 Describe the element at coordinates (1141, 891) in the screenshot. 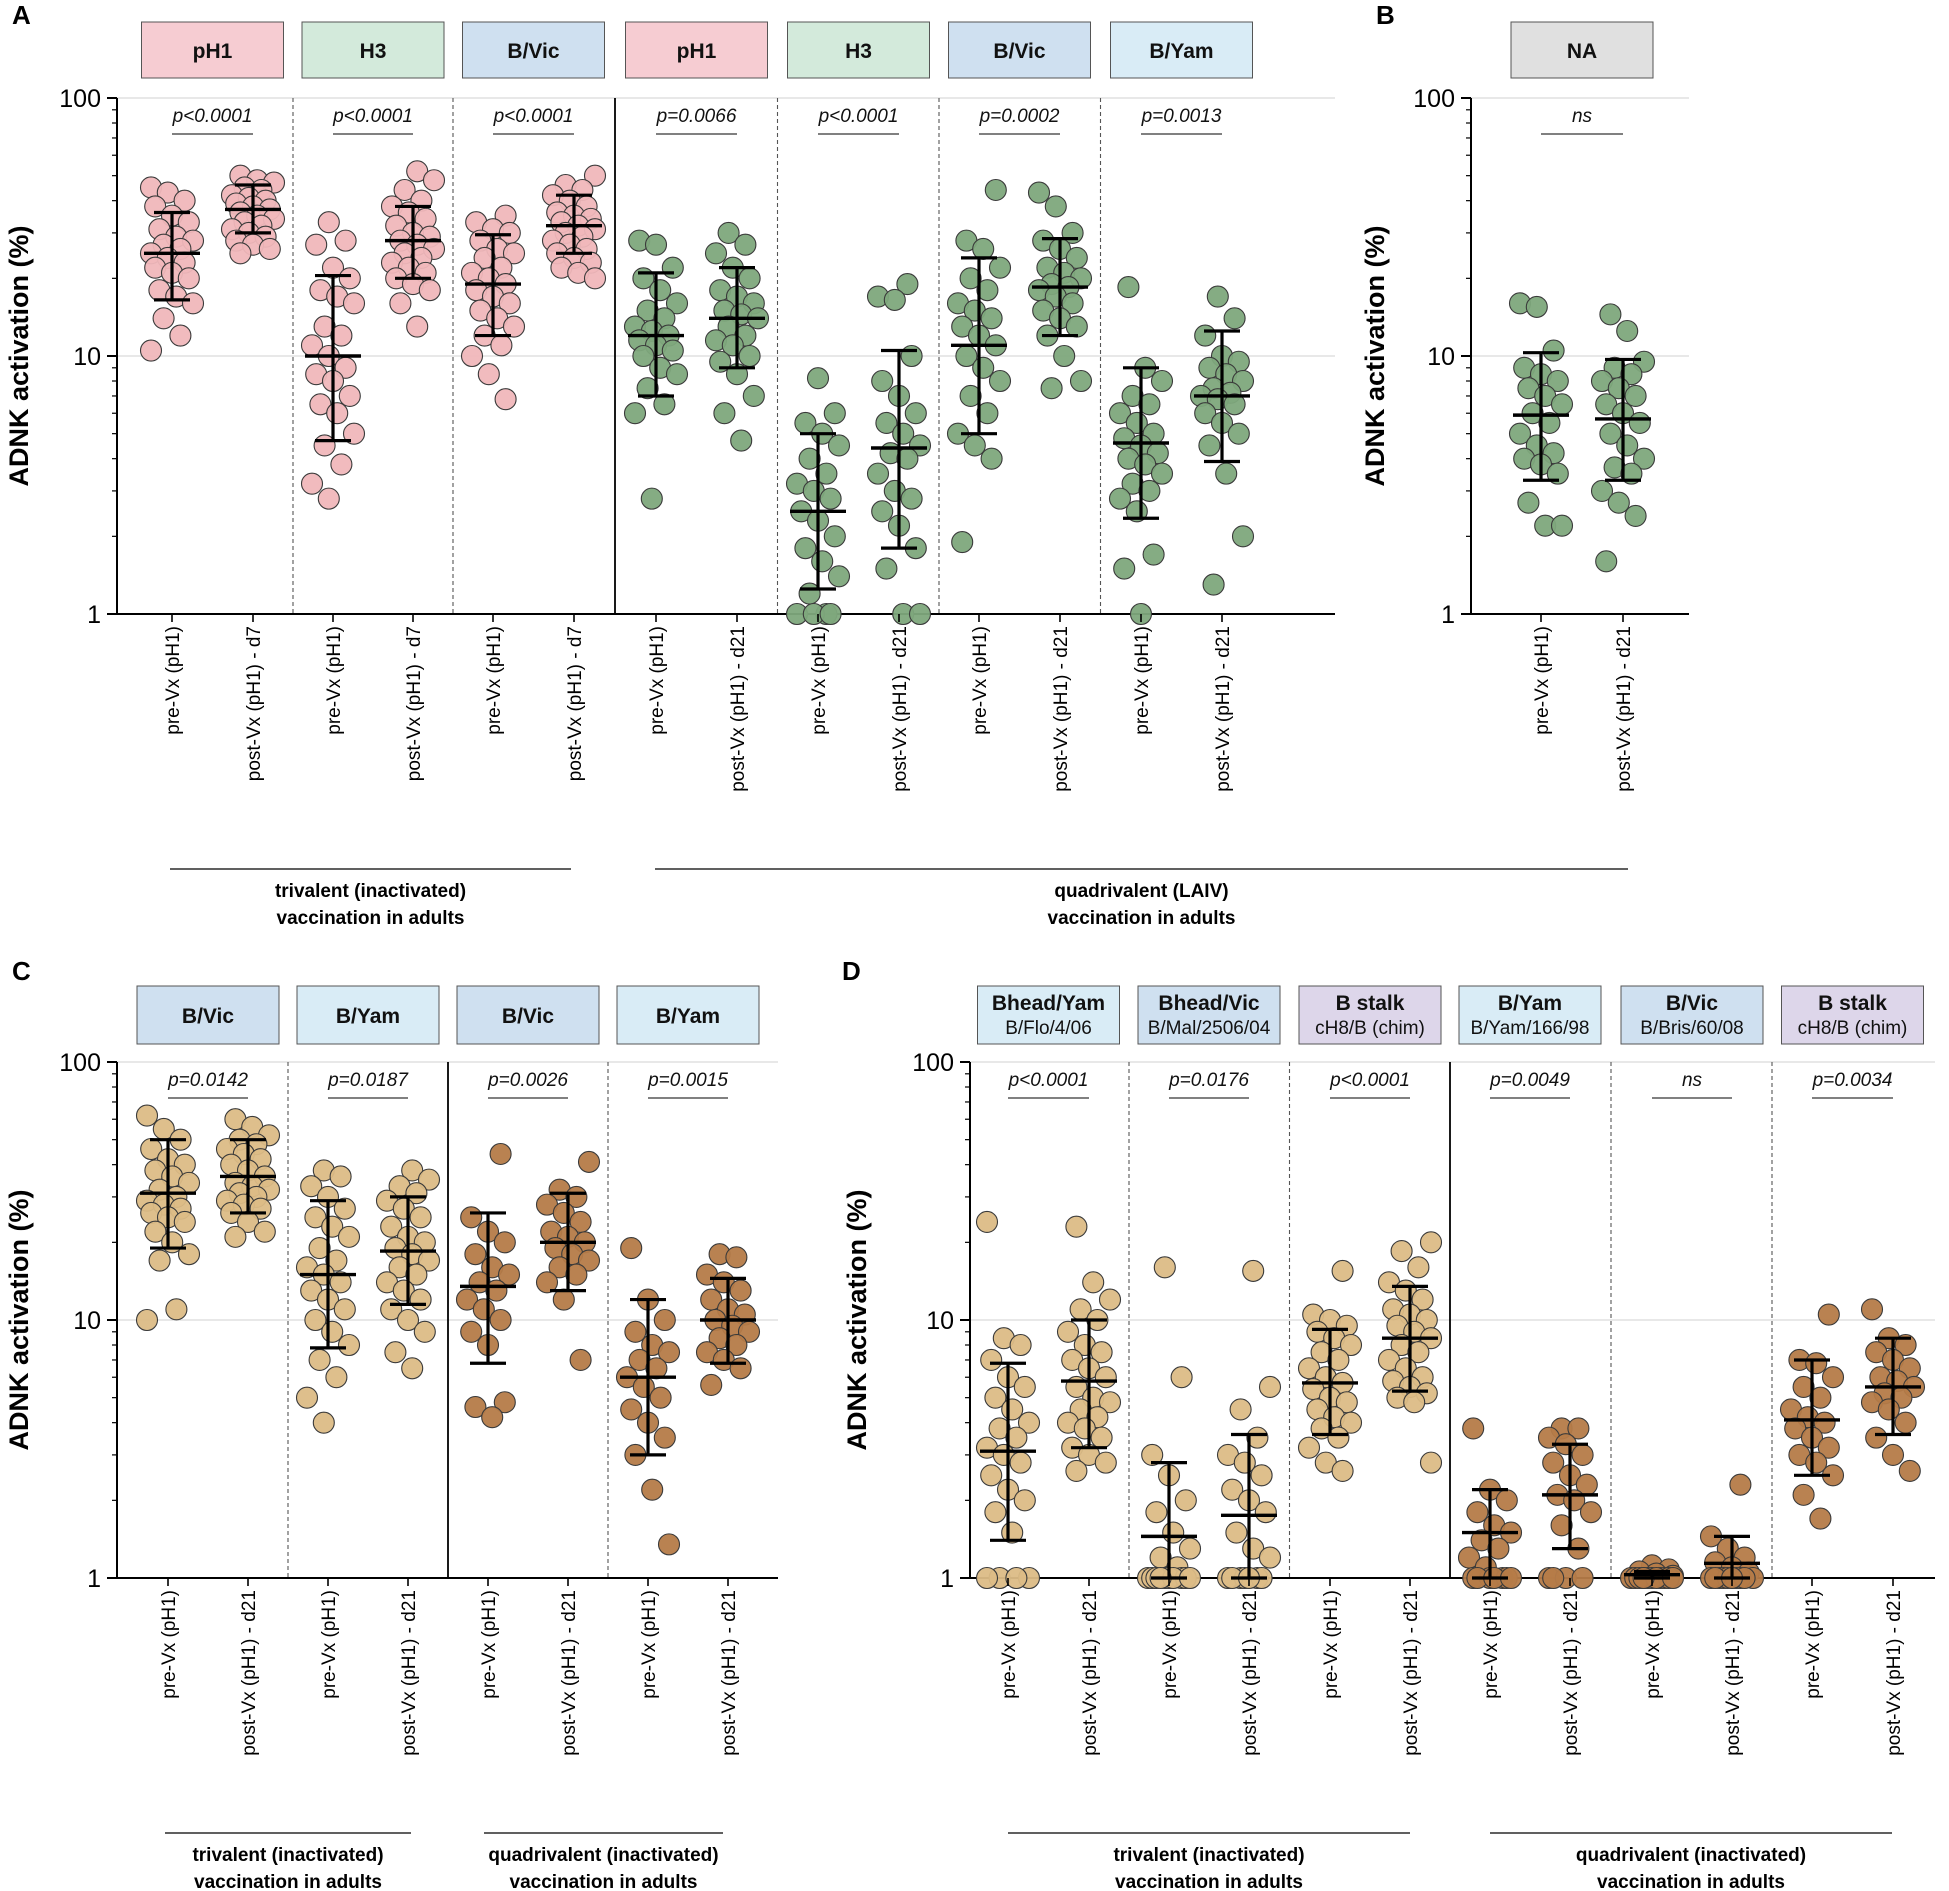

I see `vaccination-group-label: quadrivalent (LAIV)` at that location.